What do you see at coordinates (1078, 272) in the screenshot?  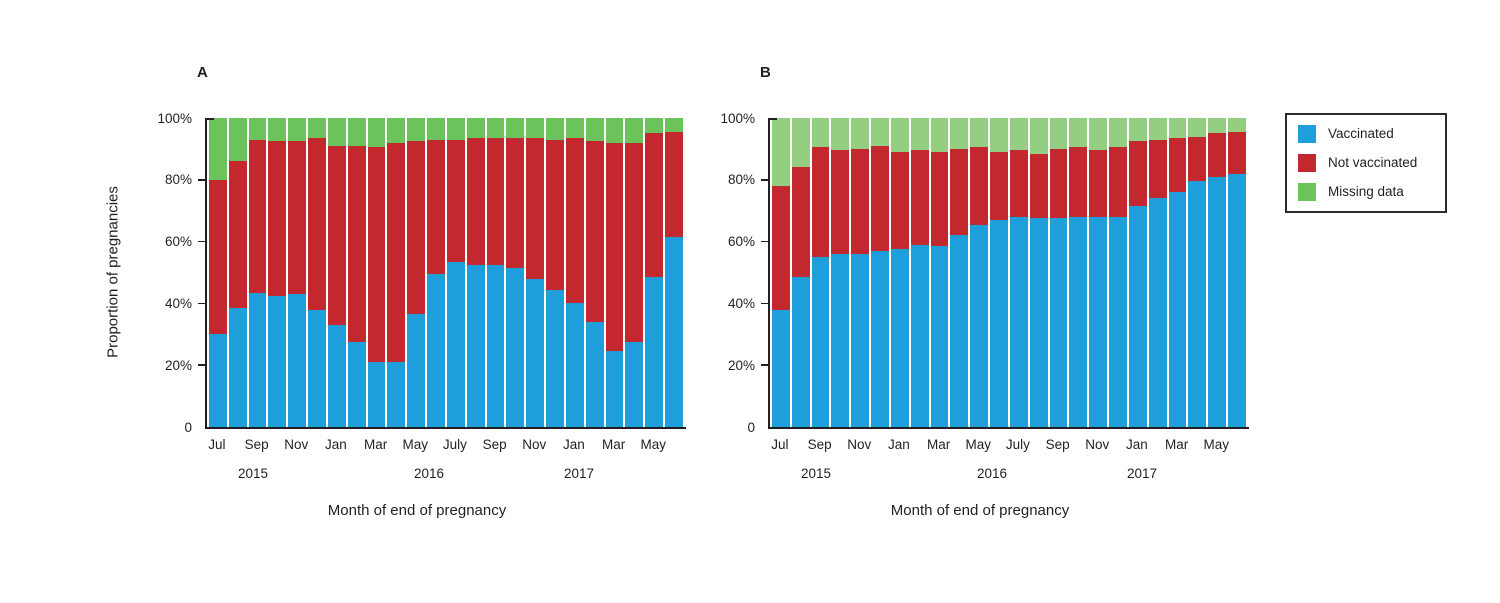 I see `bar-oct-2016` at bounding box center [1078, 272].